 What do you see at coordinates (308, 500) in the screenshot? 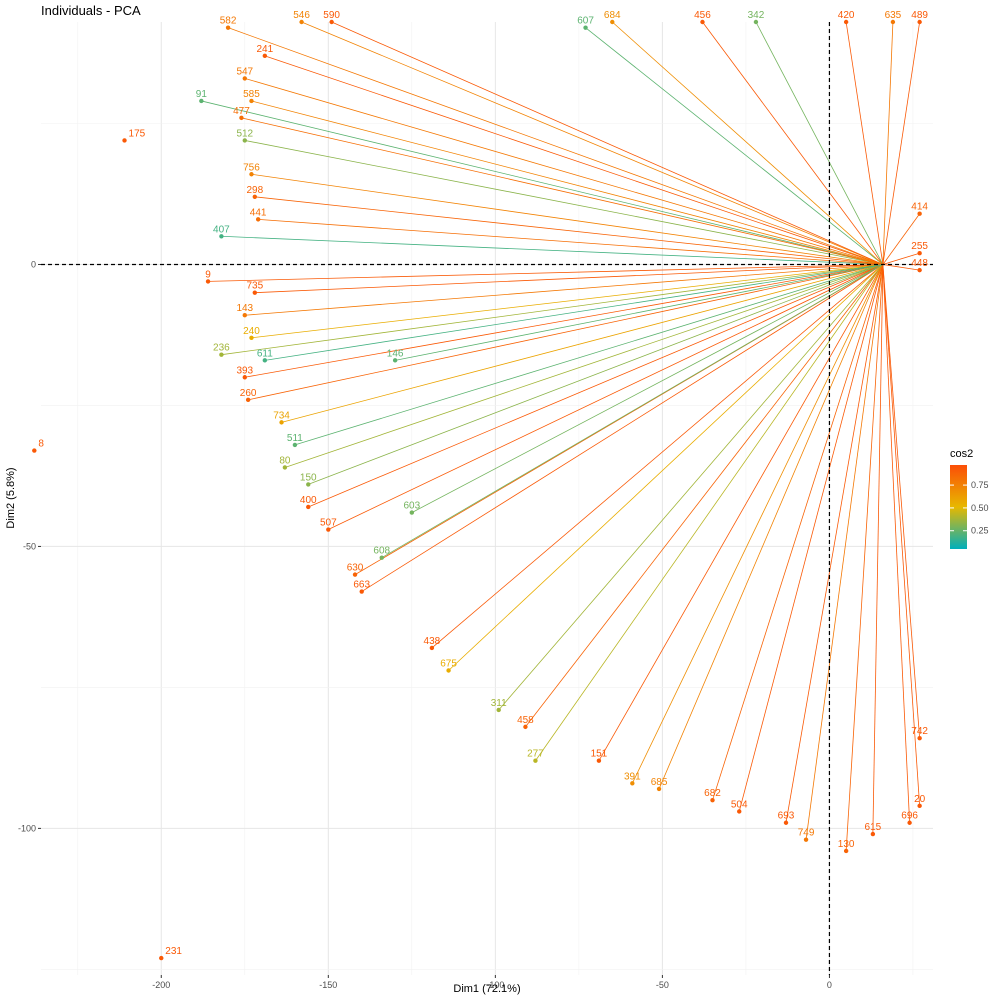
I see `point-label: 400` at bounding box center [308, 500].